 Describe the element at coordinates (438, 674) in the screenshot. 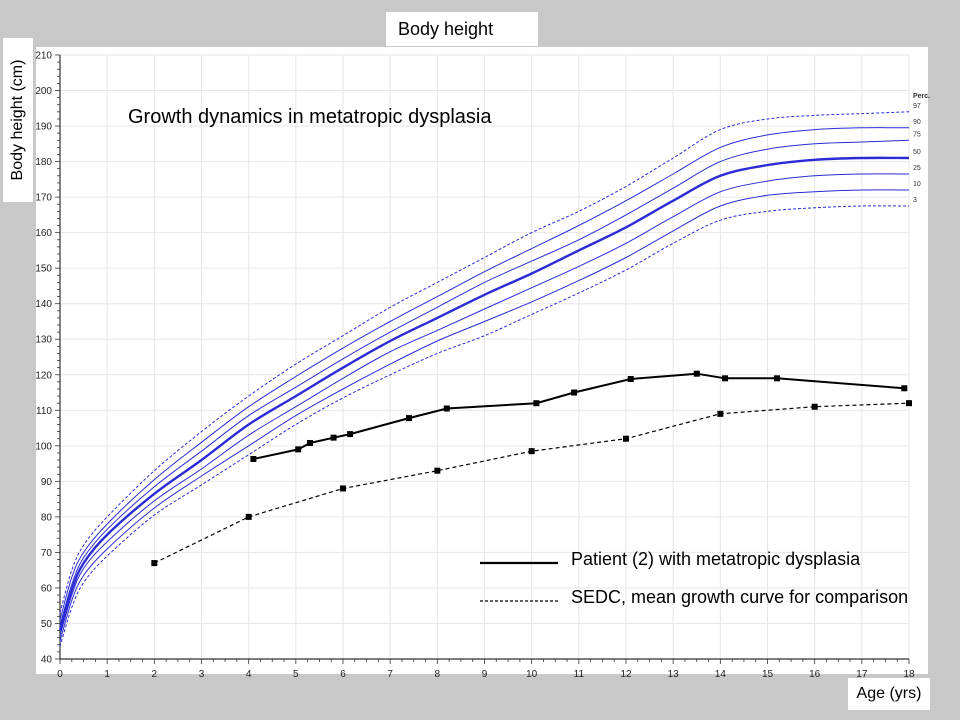

I see `x-tick-label: 8` at that location.